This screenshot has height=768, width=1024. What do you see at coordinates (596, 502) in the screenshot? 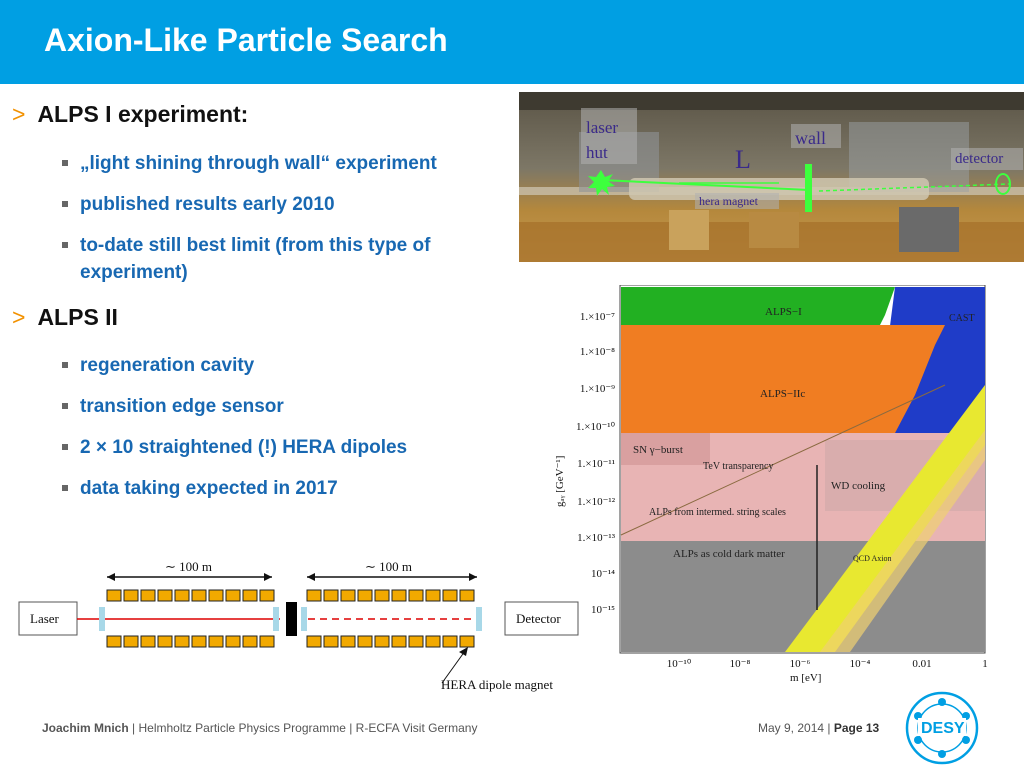
I see `y-tick-label: 1.×10⁻¹²` at bounding box center [596, 502].